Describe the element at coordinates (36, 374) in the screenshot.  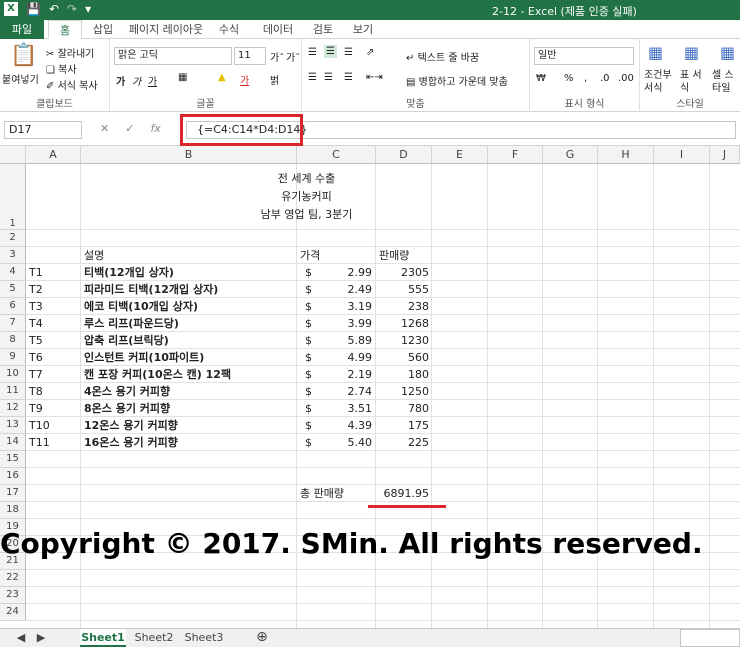
I see `item-id-cell: T7` at that location.